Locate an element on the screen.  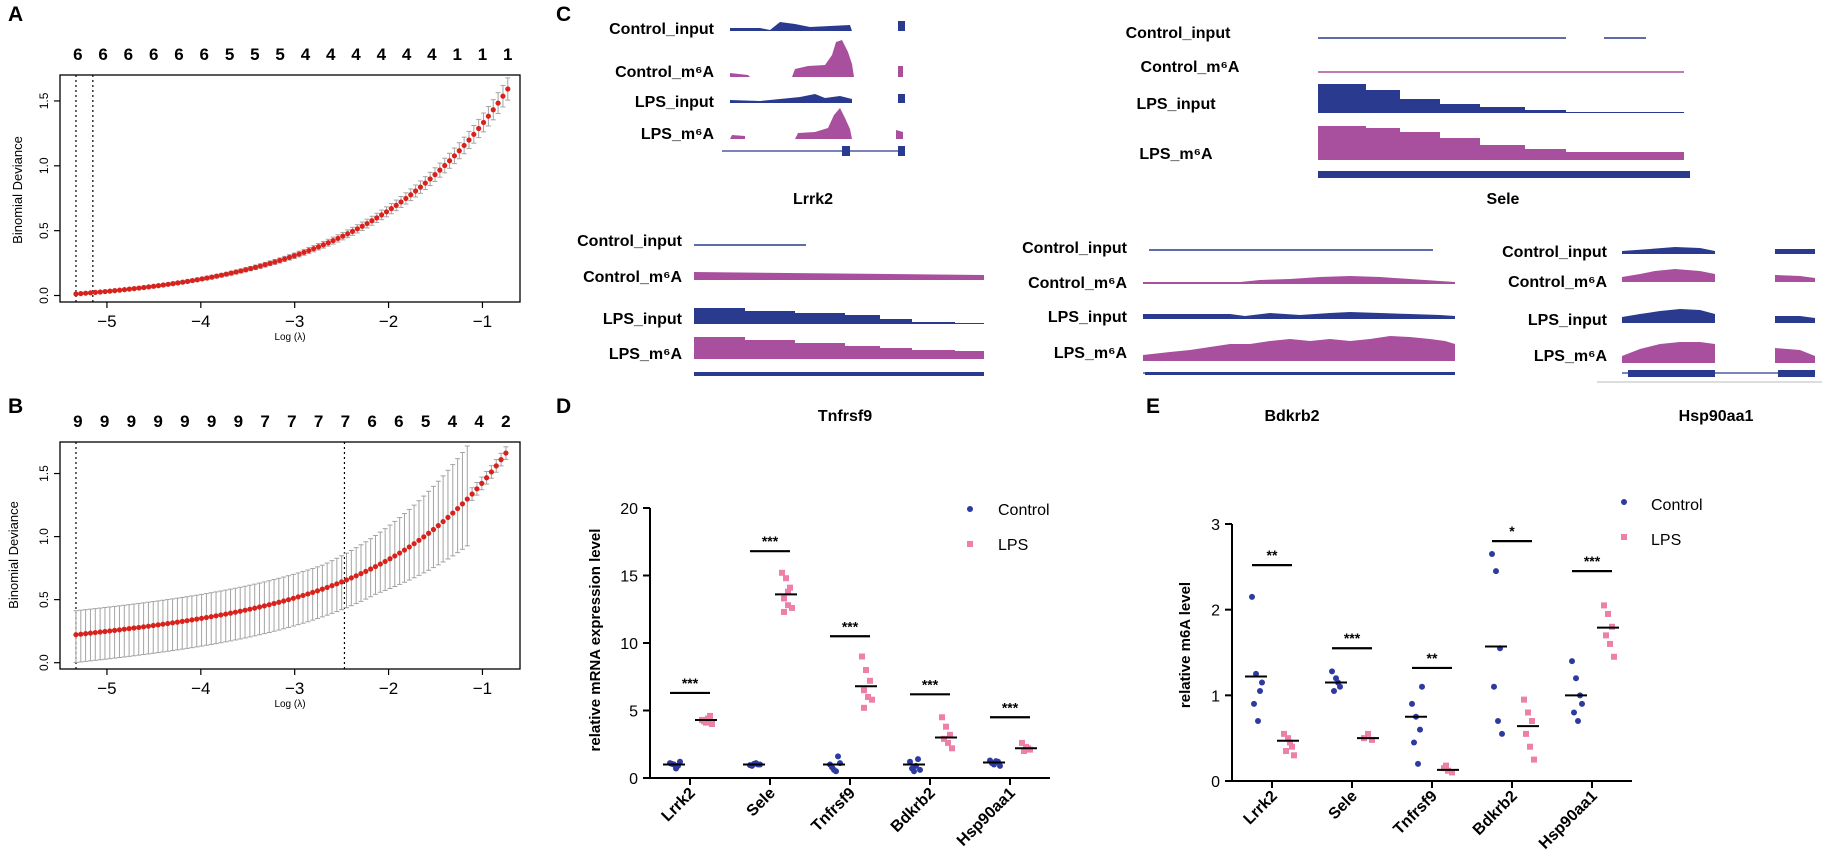
x-tick-label: −5 is located at coordinates (106, 321).